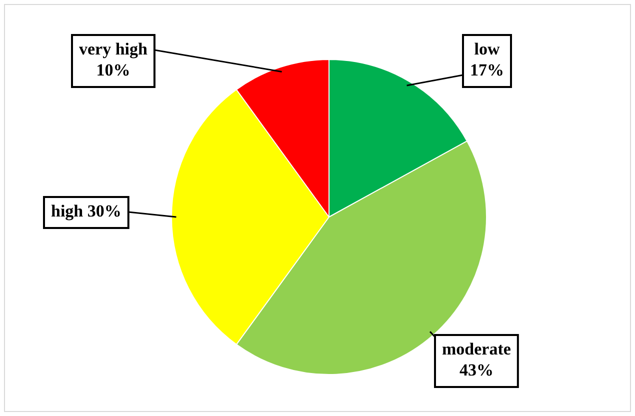 The image size is (635, 416). I want to click on slice-label: very high, so click(113, 48).